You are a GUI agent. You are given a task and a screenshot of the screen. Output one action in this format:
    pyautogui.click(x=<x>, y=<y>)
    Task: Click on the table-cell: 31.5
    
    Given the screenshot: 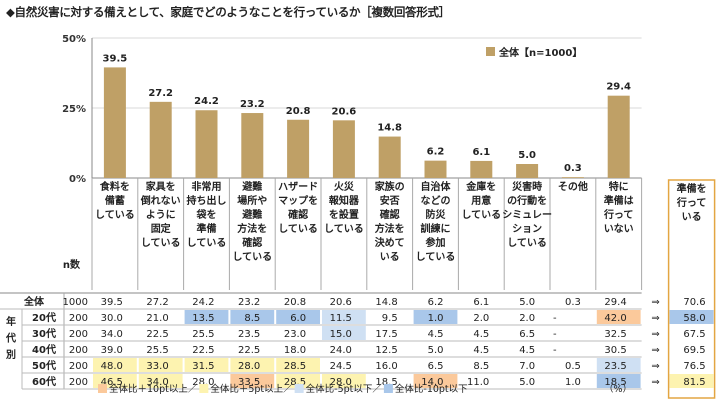 What is the action you would take?
    pyautogui.click(x=203, y=366)
    